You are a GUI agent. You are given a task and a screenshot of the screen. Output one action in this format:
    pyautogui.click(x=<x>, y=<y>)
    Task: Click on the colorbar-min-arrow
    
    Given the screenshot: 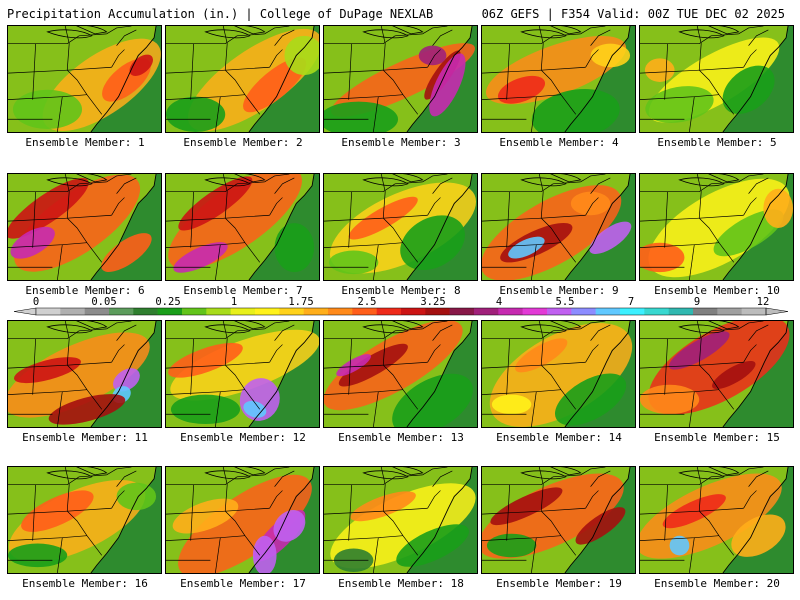 What is the action you would take?
    pyautogui.click(x=25, y=311)
    